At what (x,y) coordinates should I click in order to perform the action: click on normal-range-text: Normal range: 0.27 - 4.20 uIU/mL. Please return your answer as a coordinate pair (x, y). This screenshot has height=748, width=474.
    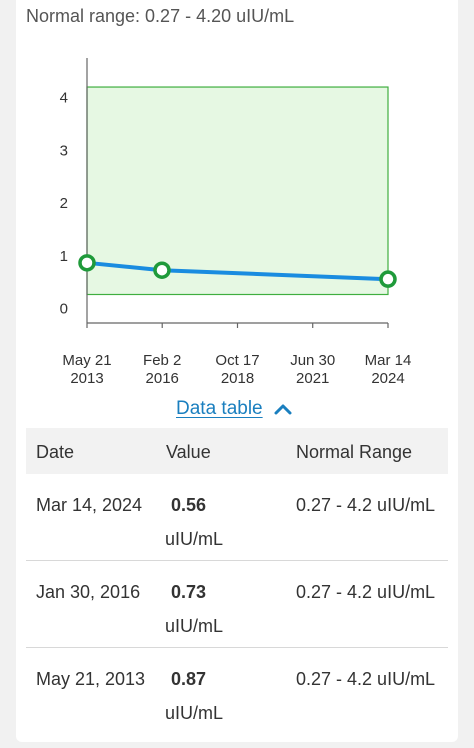
    Looking at the image, I should click on (160, 16).